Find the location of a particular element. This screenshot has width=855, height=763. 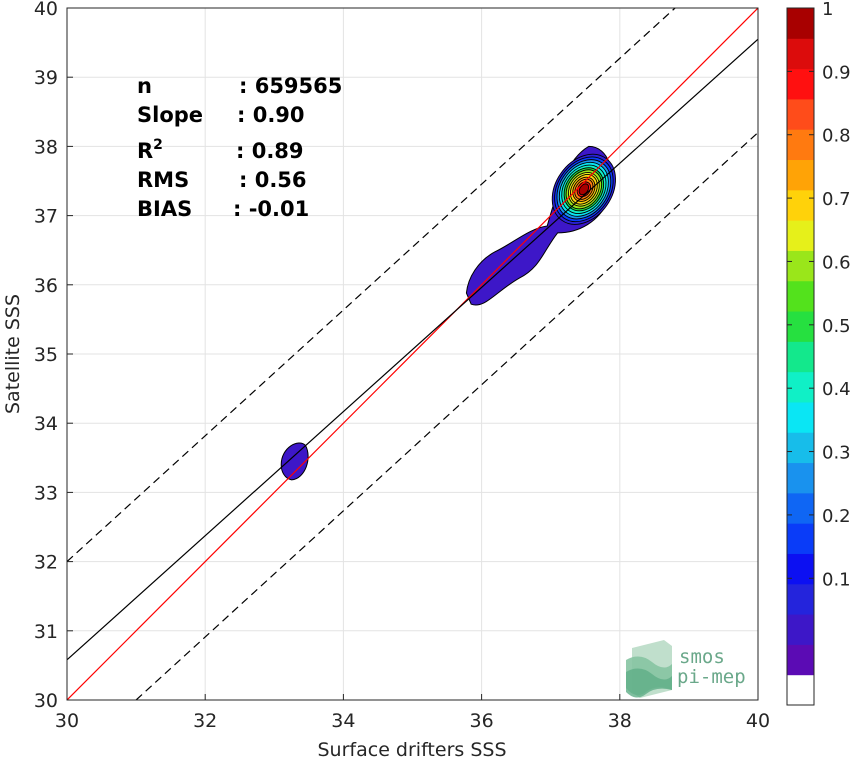

colorbar-tick-label: 1 is located at coordinates (827, 10).